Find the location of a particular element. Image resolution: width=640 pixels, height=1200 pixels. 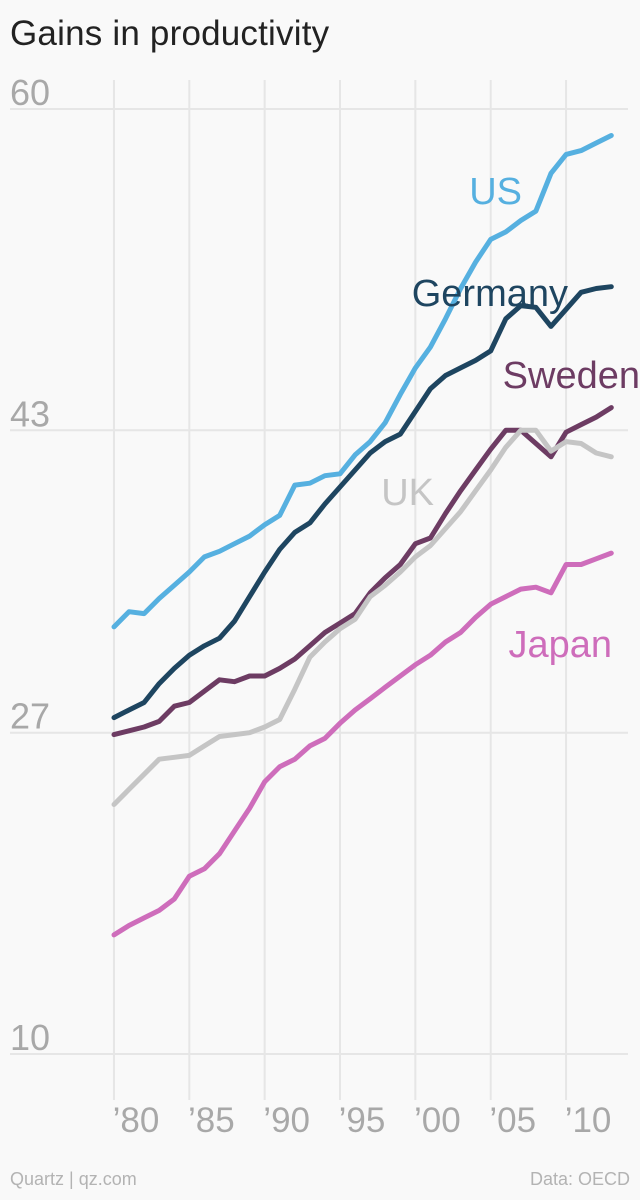

chart-title: Gains in productivity is located at coordinates (170, 33).